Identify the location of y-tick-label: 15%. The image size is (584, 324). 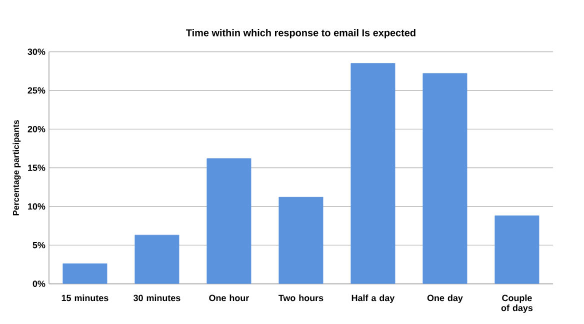
(37, 167).